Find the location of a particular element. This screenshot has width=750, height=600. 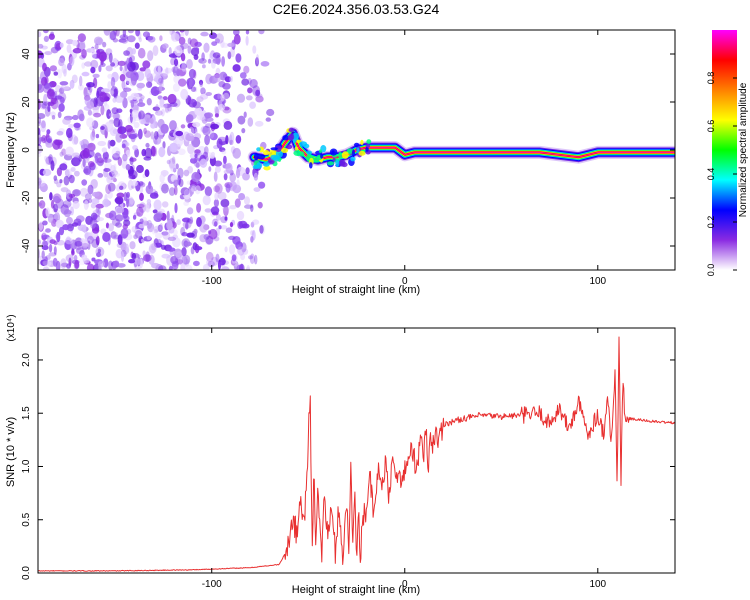

y-tick-label: 1.5 is located at coordinates (26, 413).